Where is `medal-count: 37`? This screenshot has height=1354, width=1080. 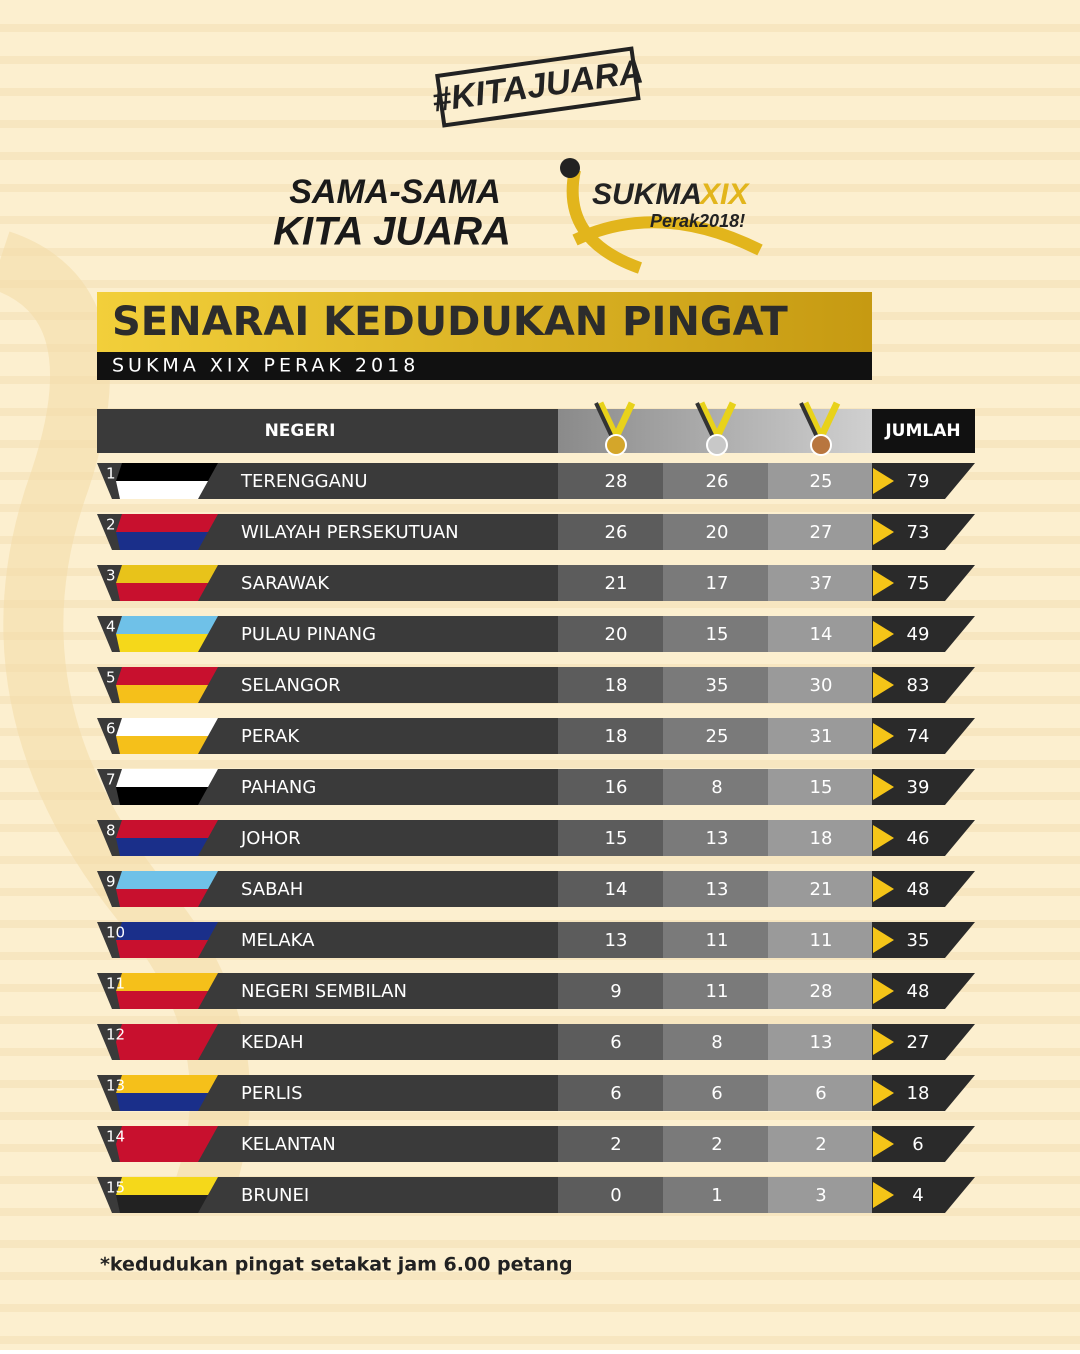
medal-count: 37 is located at coordinates (821, 583).